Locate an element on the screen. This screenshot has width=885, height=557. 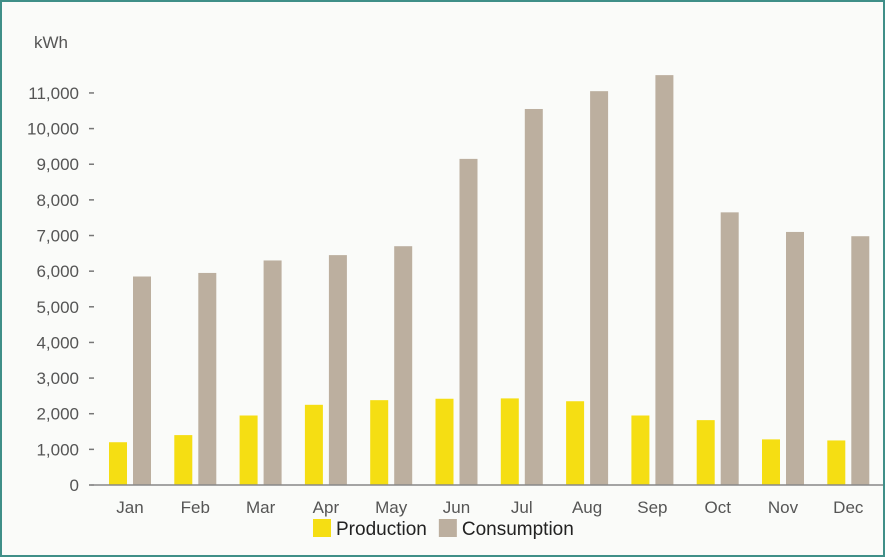
y-tick-label: 11,000 is located at coordinates (53, 93).